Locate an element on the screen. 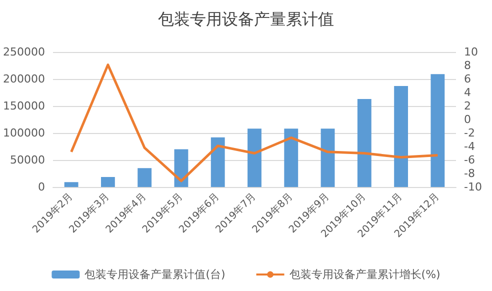 Image resolution: width=492 pixels, height=291 pixels. y2-tick-label: -2 is located at coordinates (469, 133).